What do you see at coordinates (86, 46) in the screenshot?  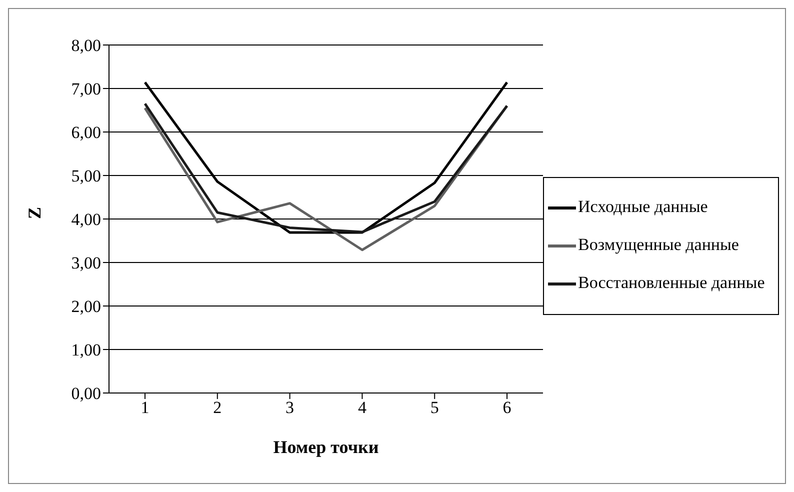 I see `y-tick-label: 8,00` at bounding box center [86, 46].